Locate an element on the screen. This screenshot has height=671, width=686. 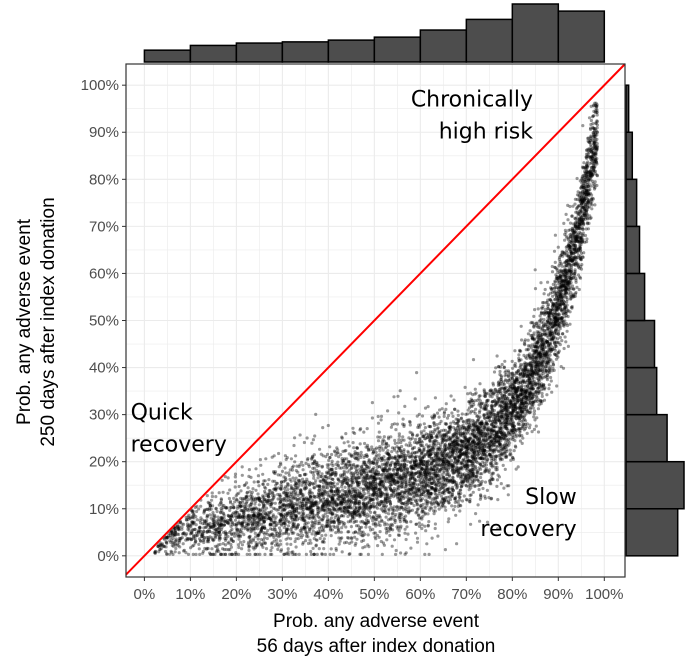
x-histogram-bar is located at coordinates (351, 51).